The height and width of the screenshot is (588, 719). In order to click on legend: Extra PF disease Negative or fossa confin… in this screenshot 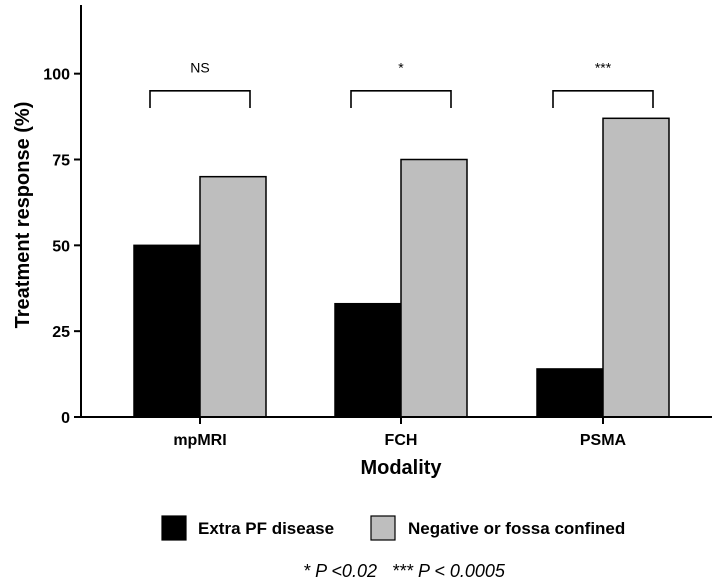, I will do `click(393, 528)`.